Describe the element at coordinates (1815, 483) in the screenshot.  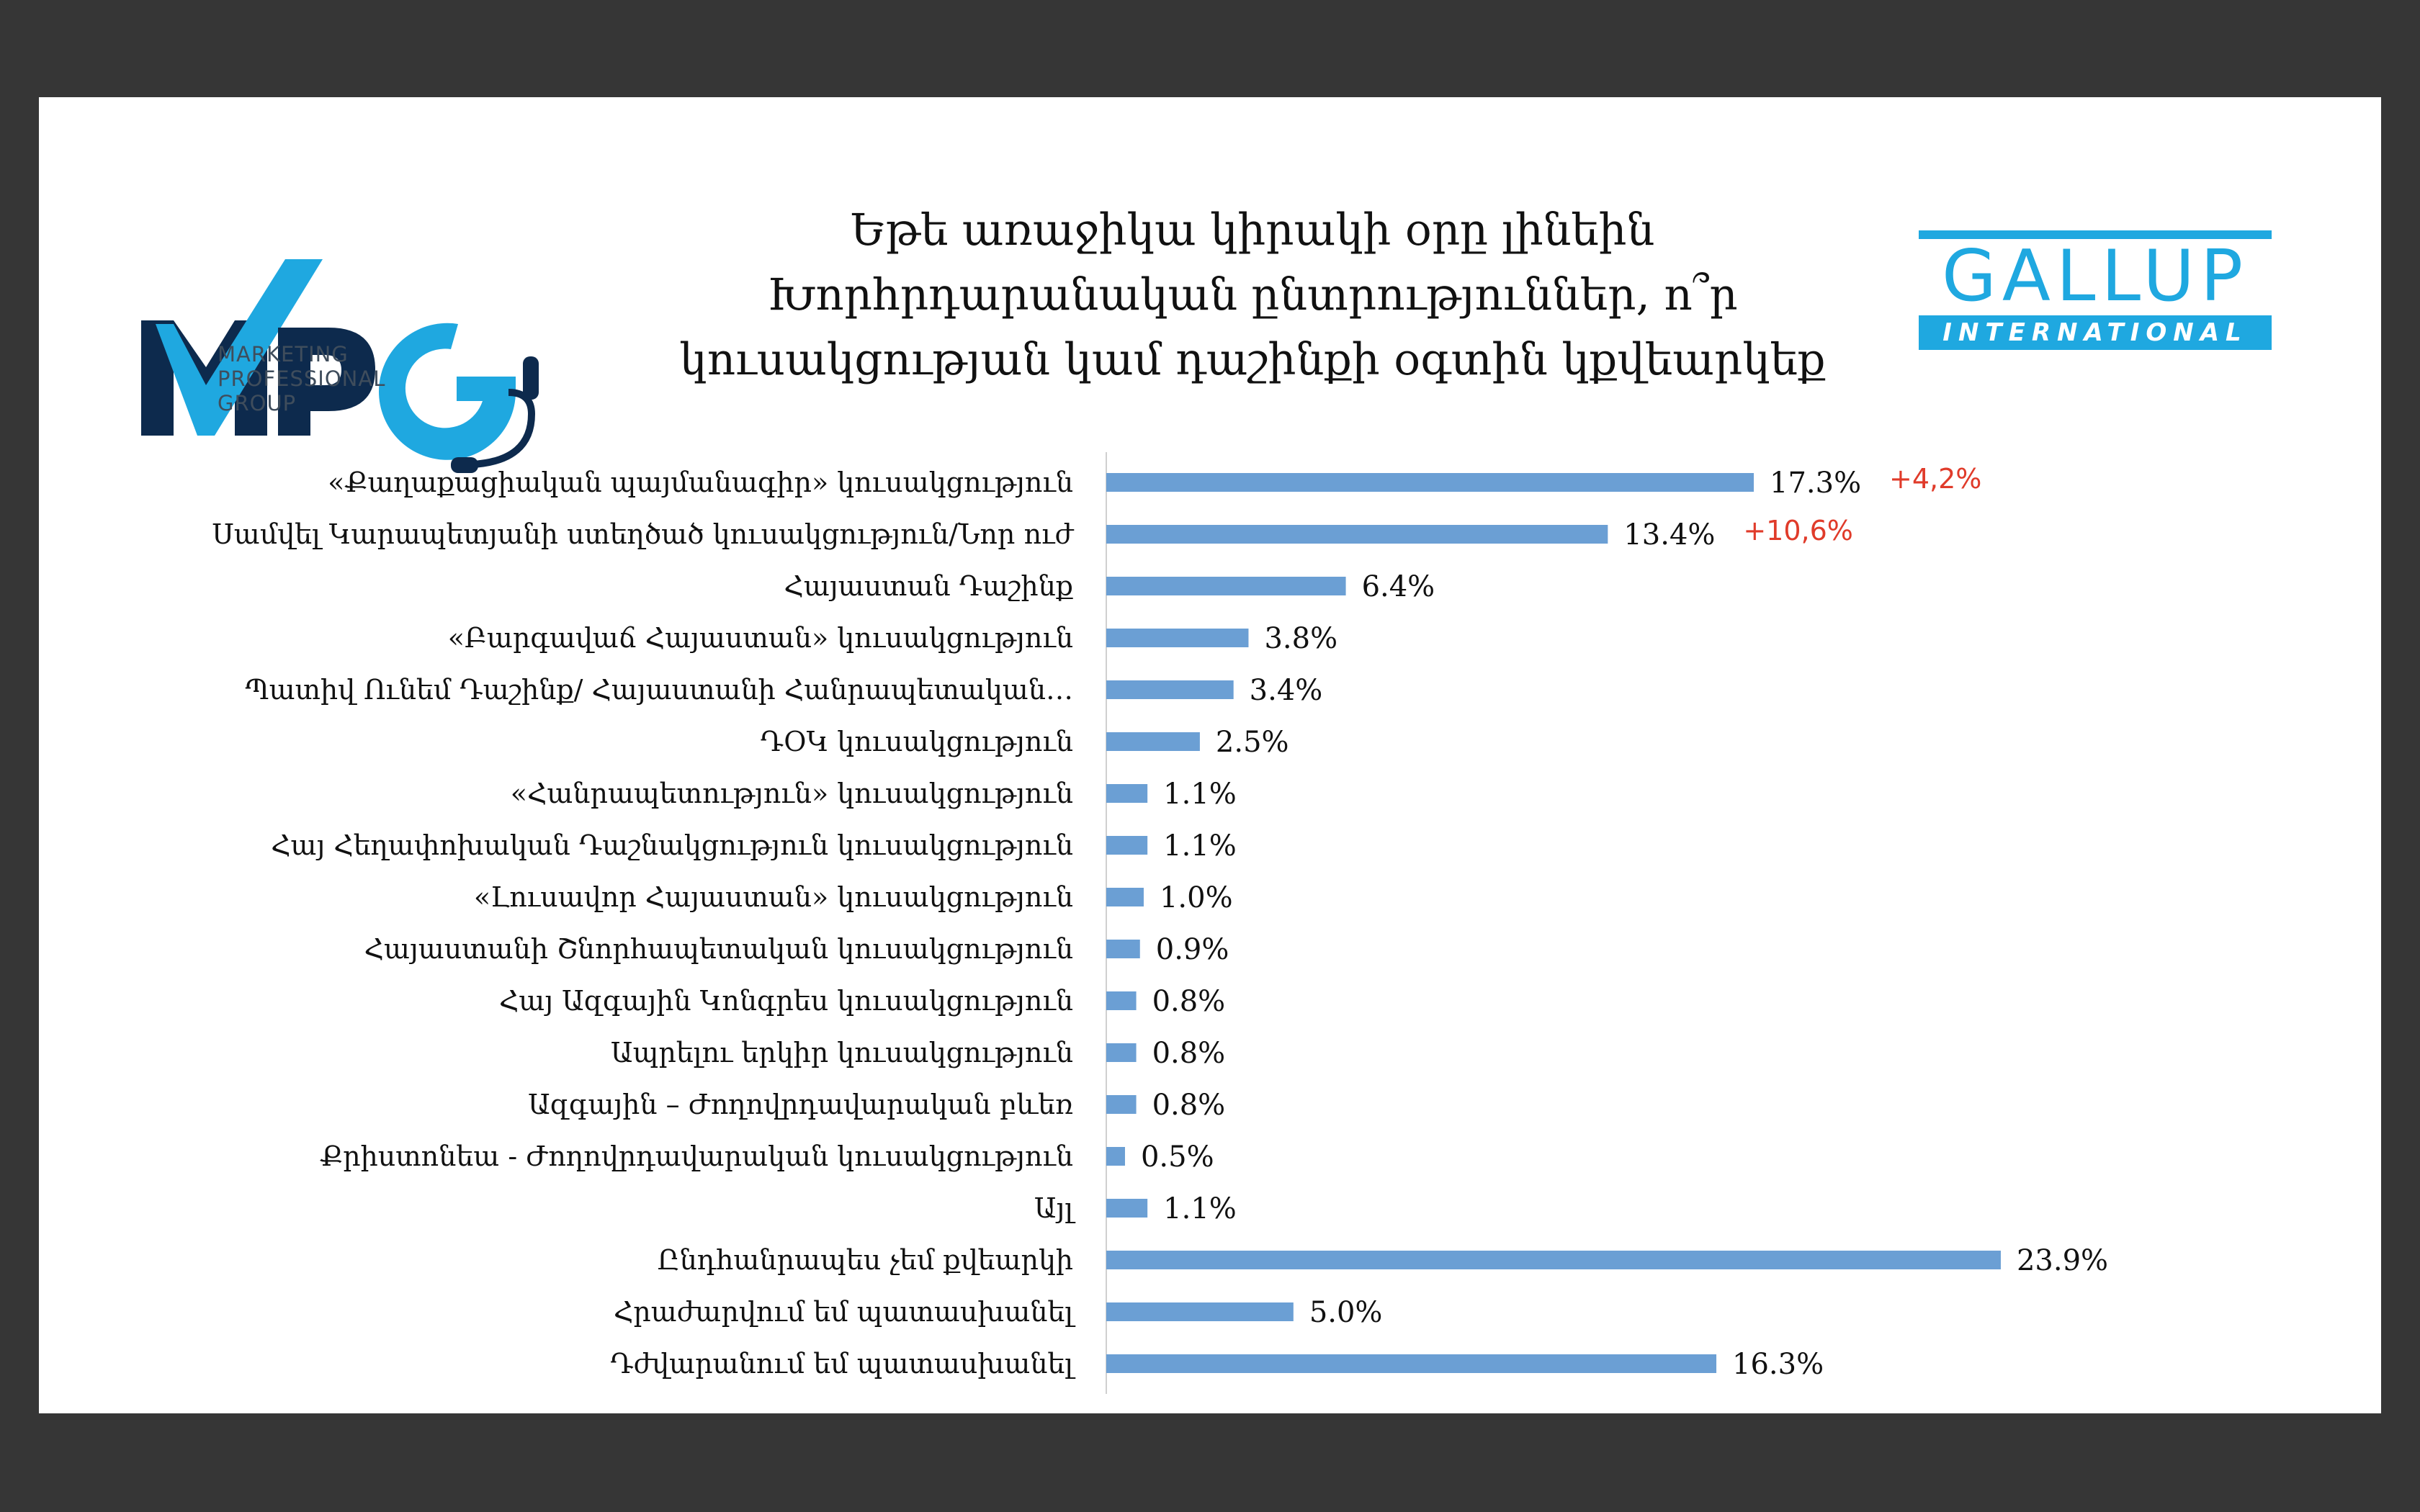
I see `data-label: 17.3%` at that location.